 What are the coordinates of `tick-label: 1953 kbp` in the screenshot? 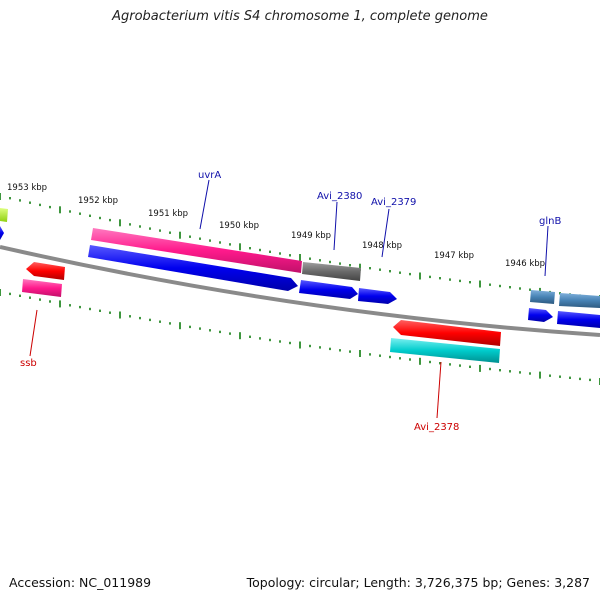 It's located at (27, 188).